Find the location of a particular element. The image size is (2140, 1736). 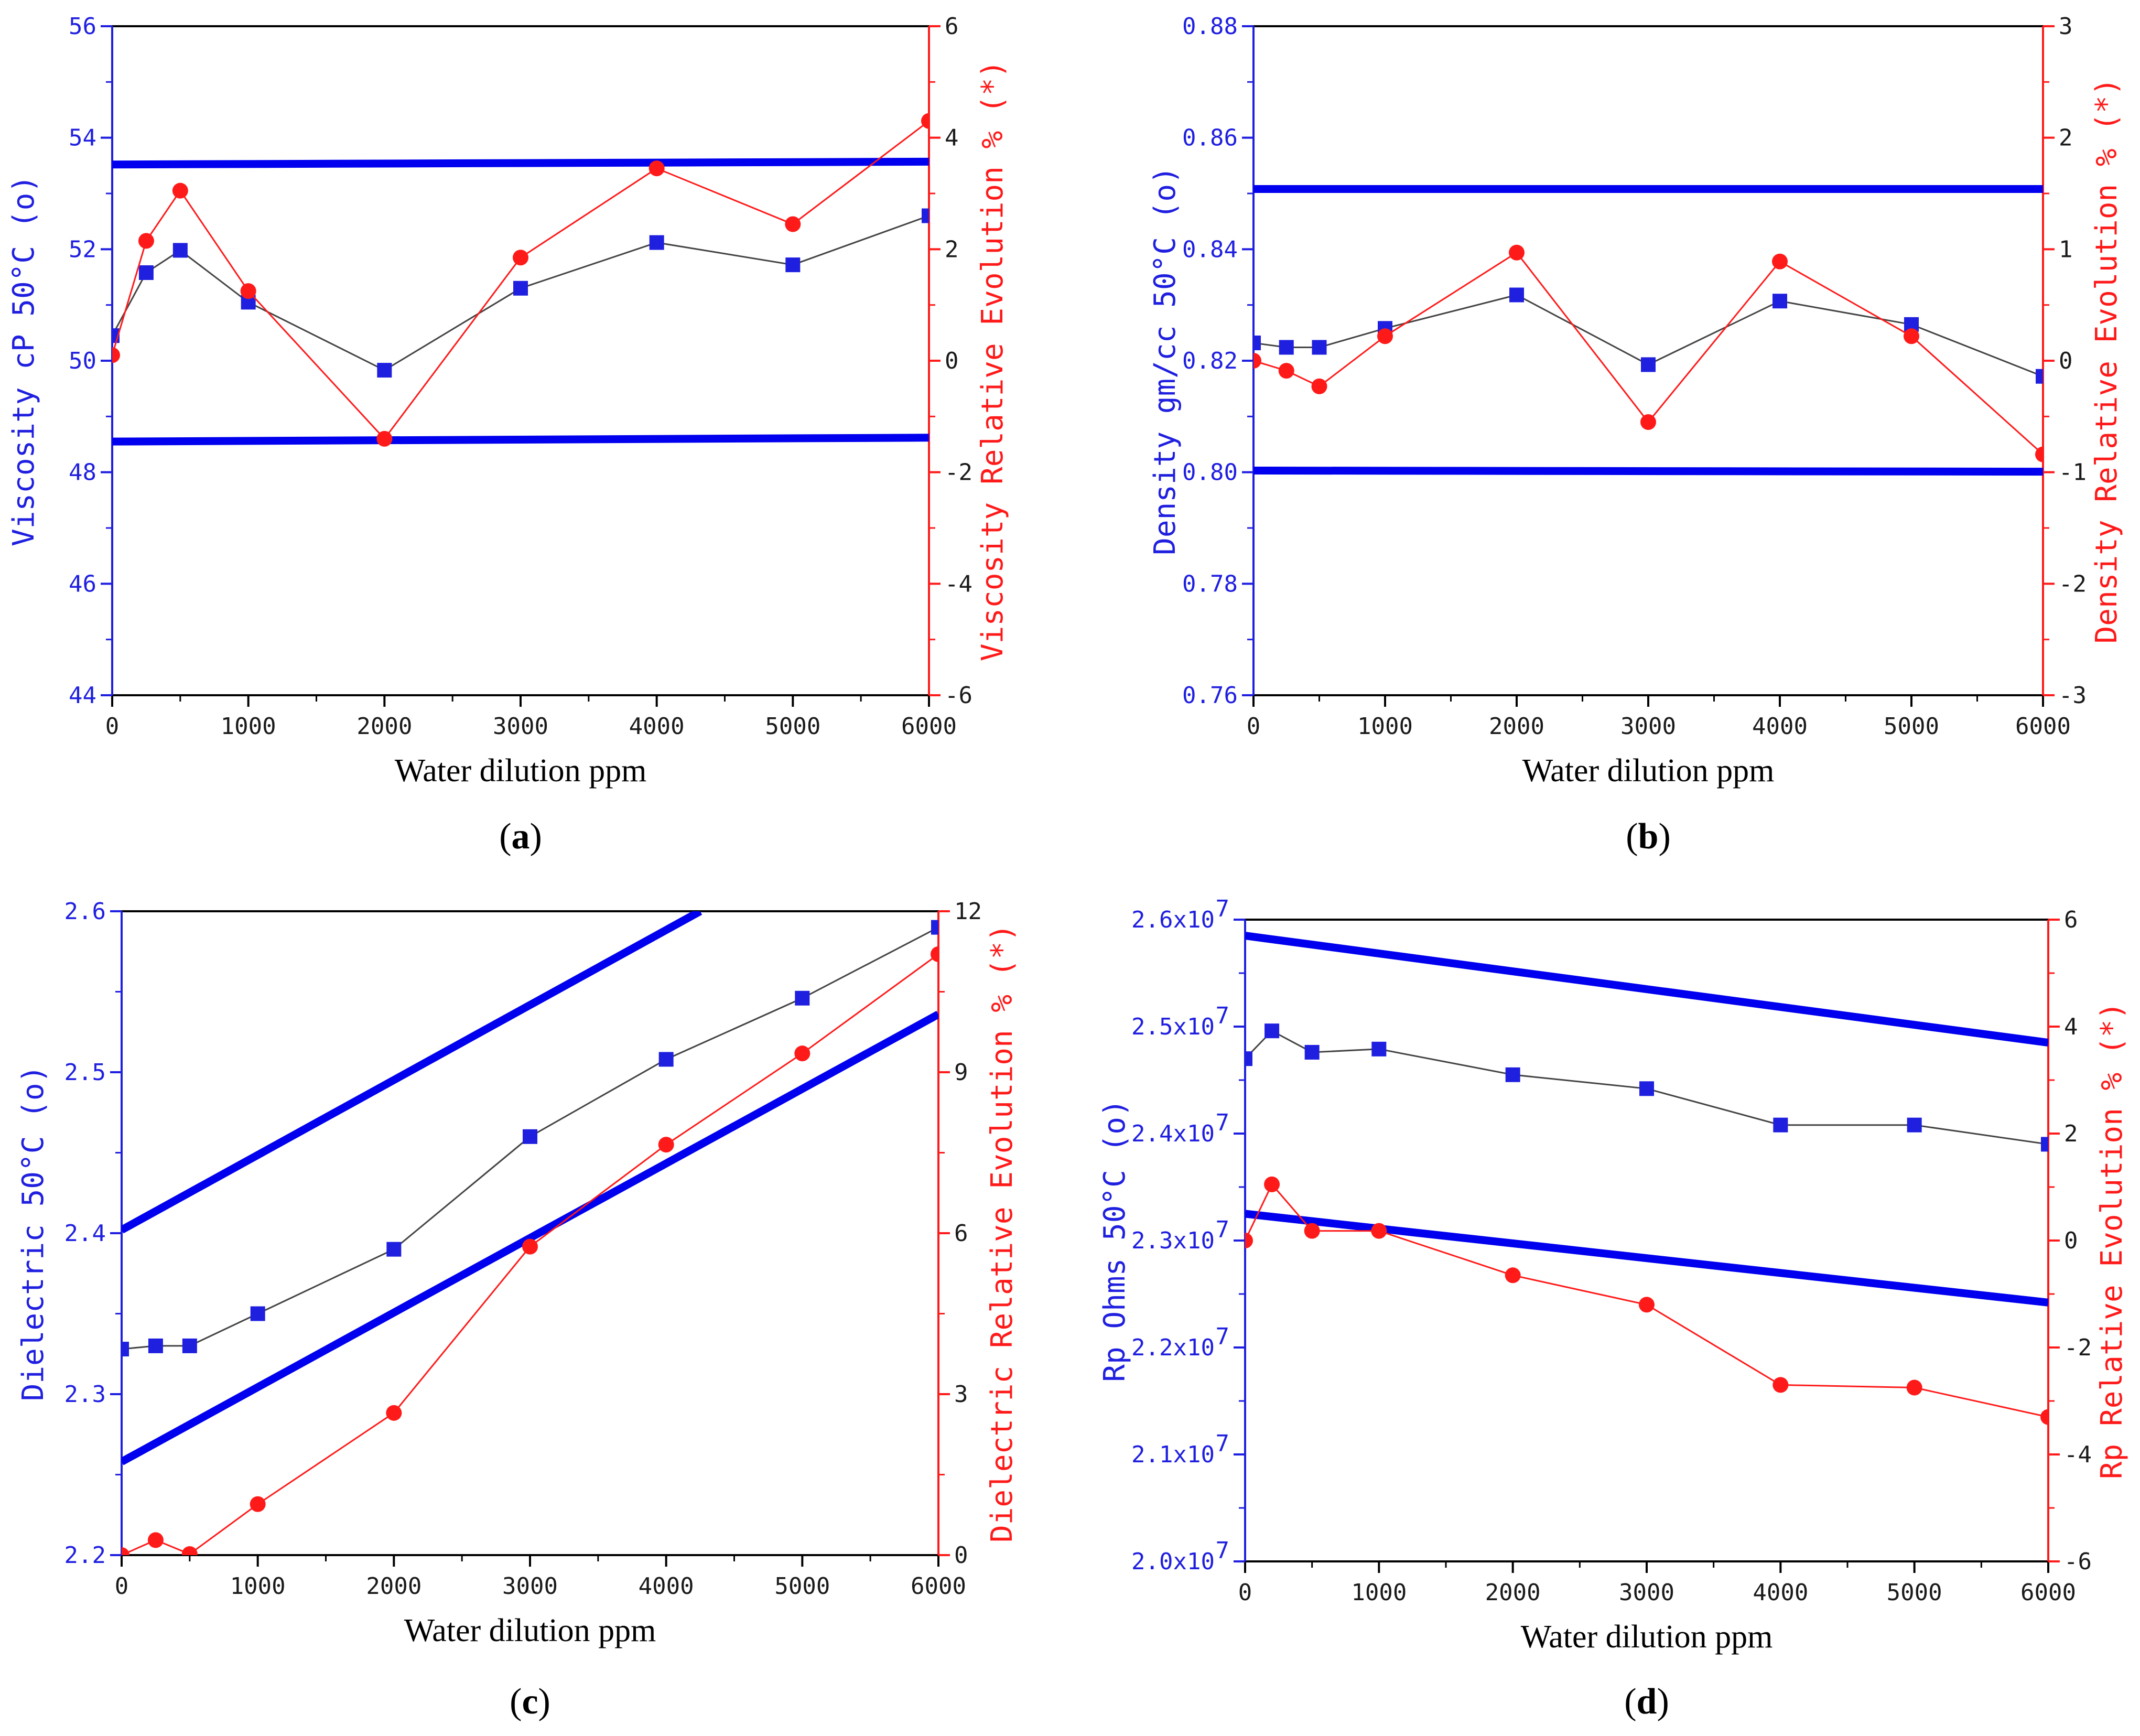

left-y-tick-label: 46 is located at coordinates (82, 583).